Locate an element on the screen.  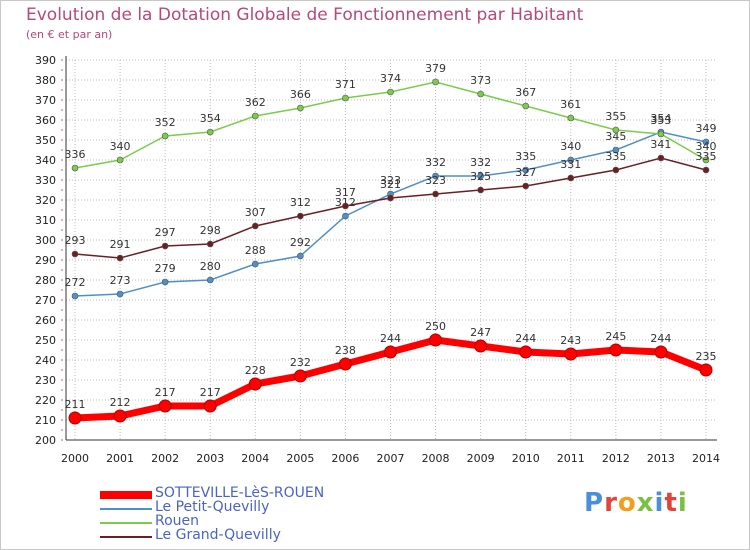
x-tick-label: 2012 is located at coordinates (616, 458).